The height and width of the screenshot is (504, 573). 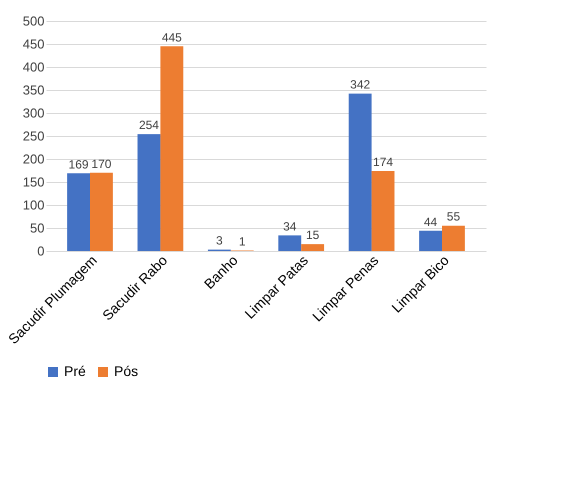 What do you see at coordinates (75, 371) in the screenshot?
I see `legend-label: Pré` at bounding box center [75, 371].